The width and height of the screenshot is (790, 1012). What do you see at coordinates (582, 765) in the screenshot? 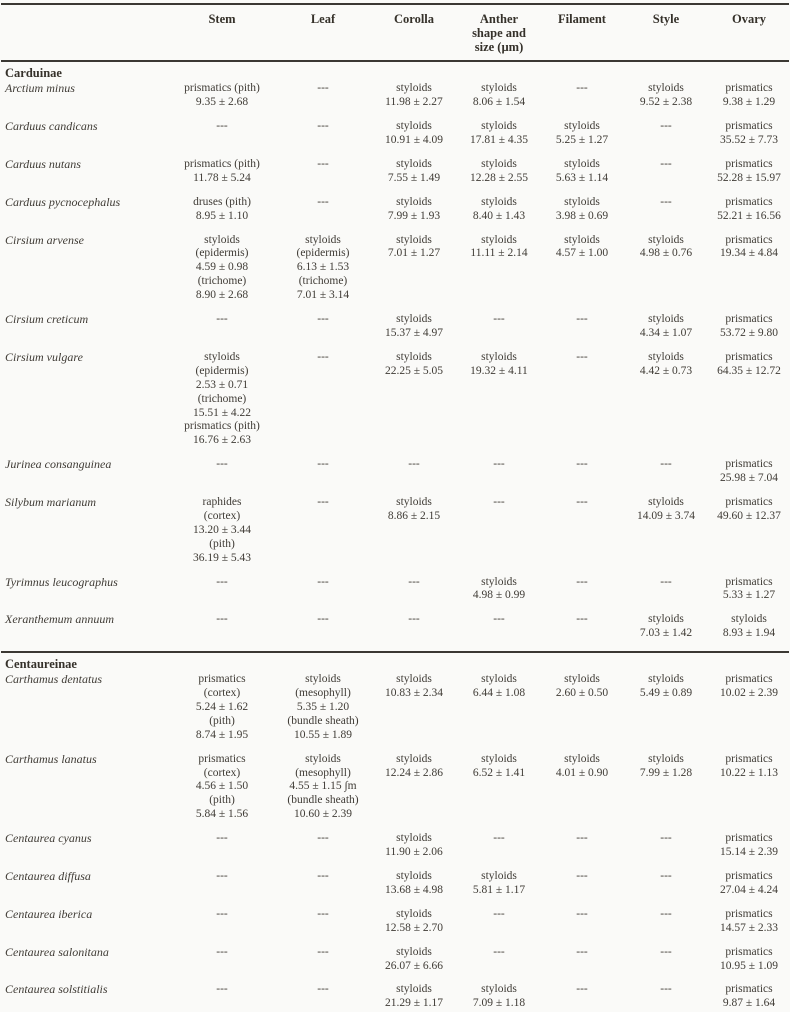
I see `cell-filament: styloids 4.01 ± 0.90` at bounding box center [582, 765].